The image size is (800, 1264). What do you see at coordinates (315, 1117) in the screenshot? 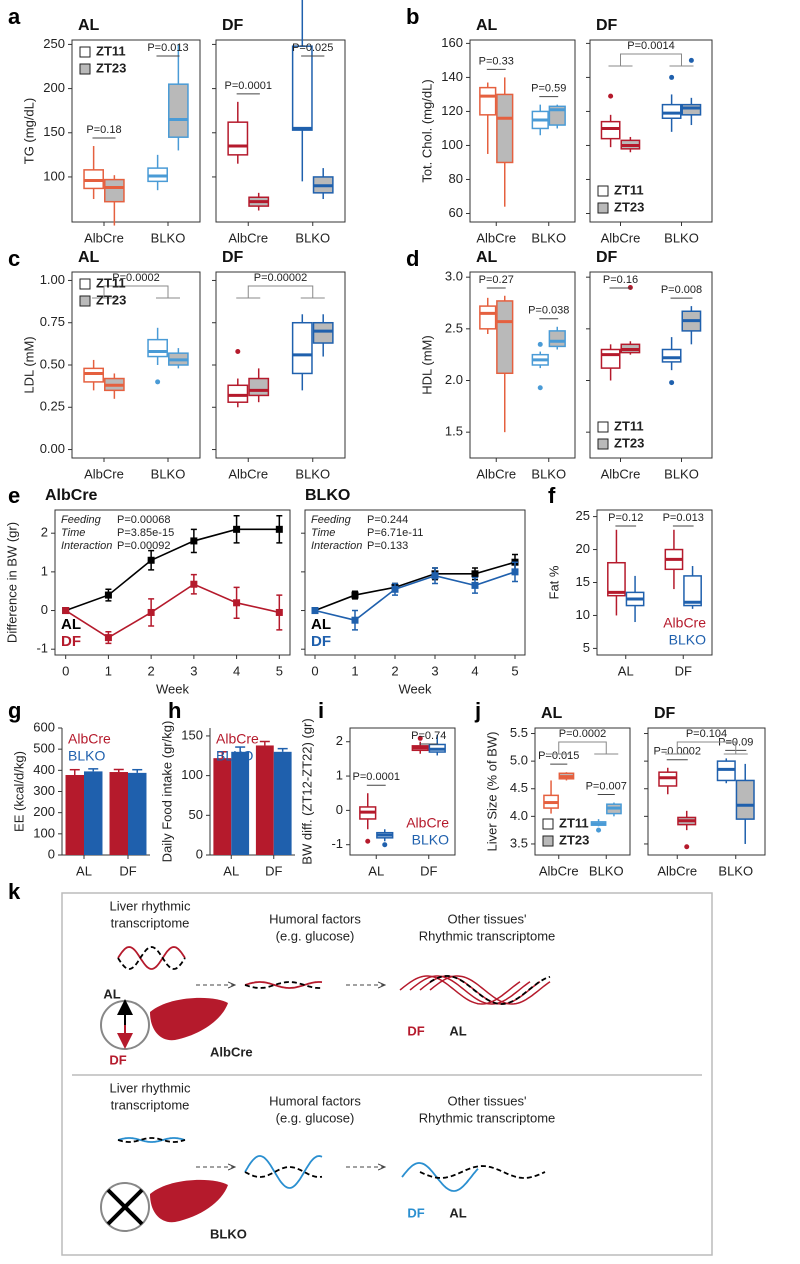
I see `diagram-label: (e.g. glucose)` at bounding box center [315, 1117].